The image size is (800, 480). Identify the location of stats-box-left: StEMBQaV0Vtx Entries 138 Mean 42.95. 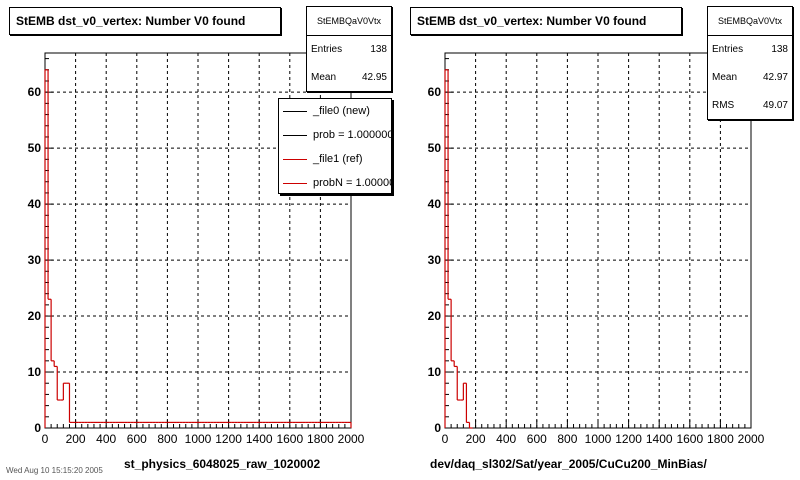
(349, 49).